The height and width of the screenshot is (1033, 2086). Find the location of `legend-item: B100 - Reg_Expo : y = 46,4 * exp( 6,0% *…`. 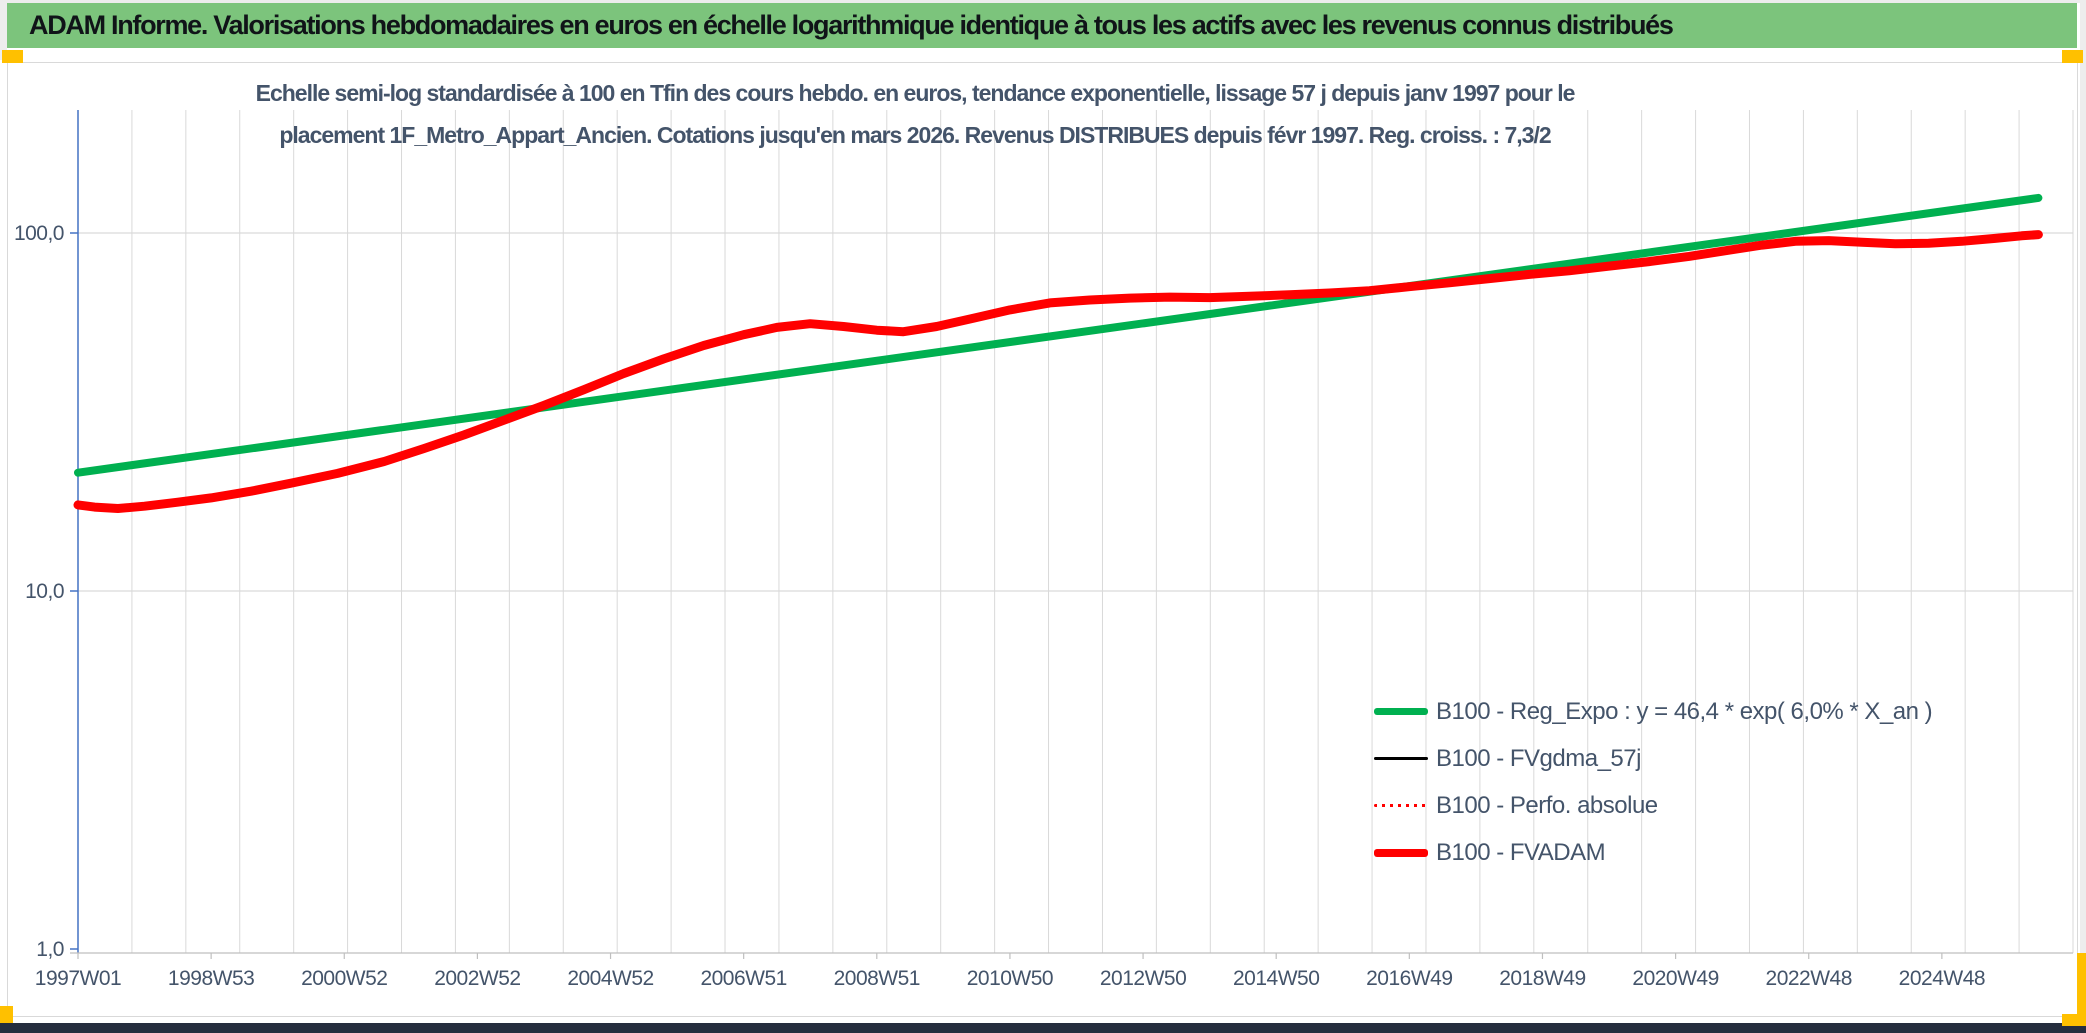

legend-item: B100 - Reg_Expo : y = 46,4 * exp( 6,0% *… is located at coordinates (1653, 711).